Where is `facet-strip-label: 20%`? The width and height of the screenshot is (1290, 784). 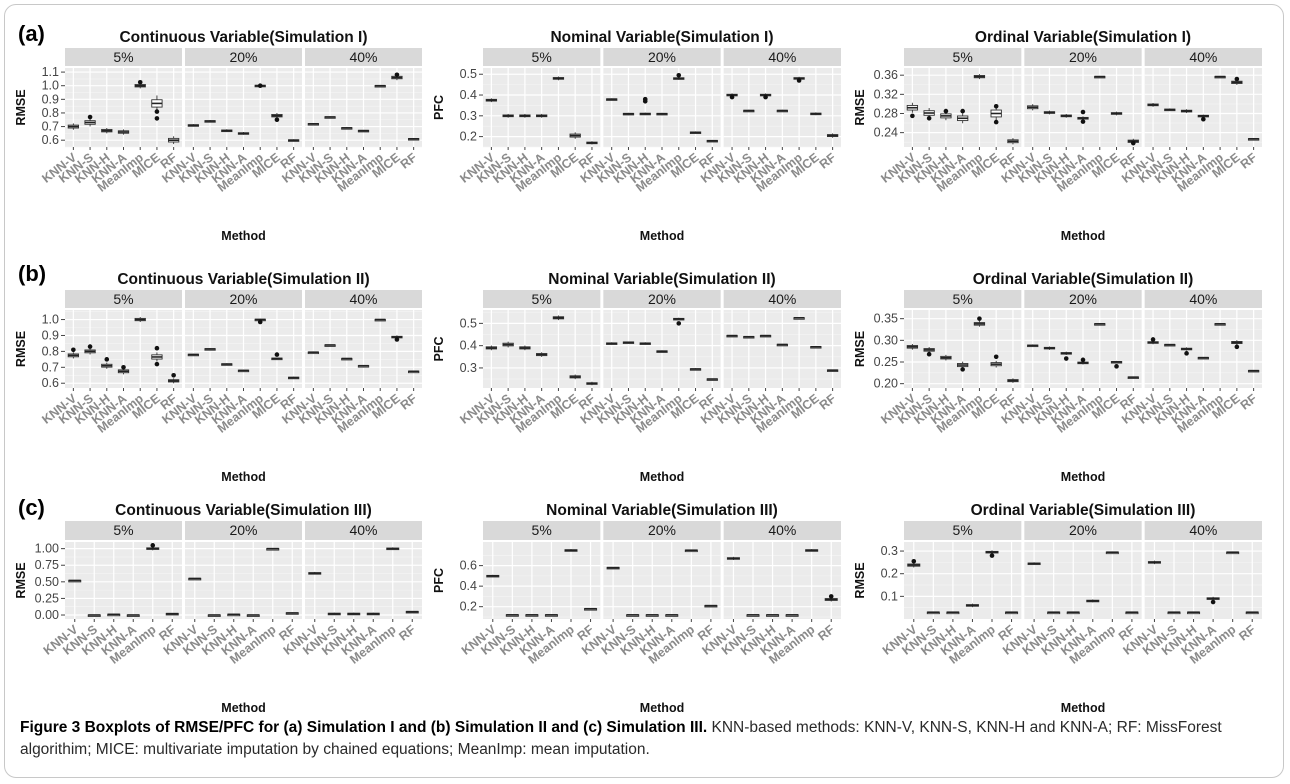 facet-strip-label: 20% is located at coordinates (243, 57).